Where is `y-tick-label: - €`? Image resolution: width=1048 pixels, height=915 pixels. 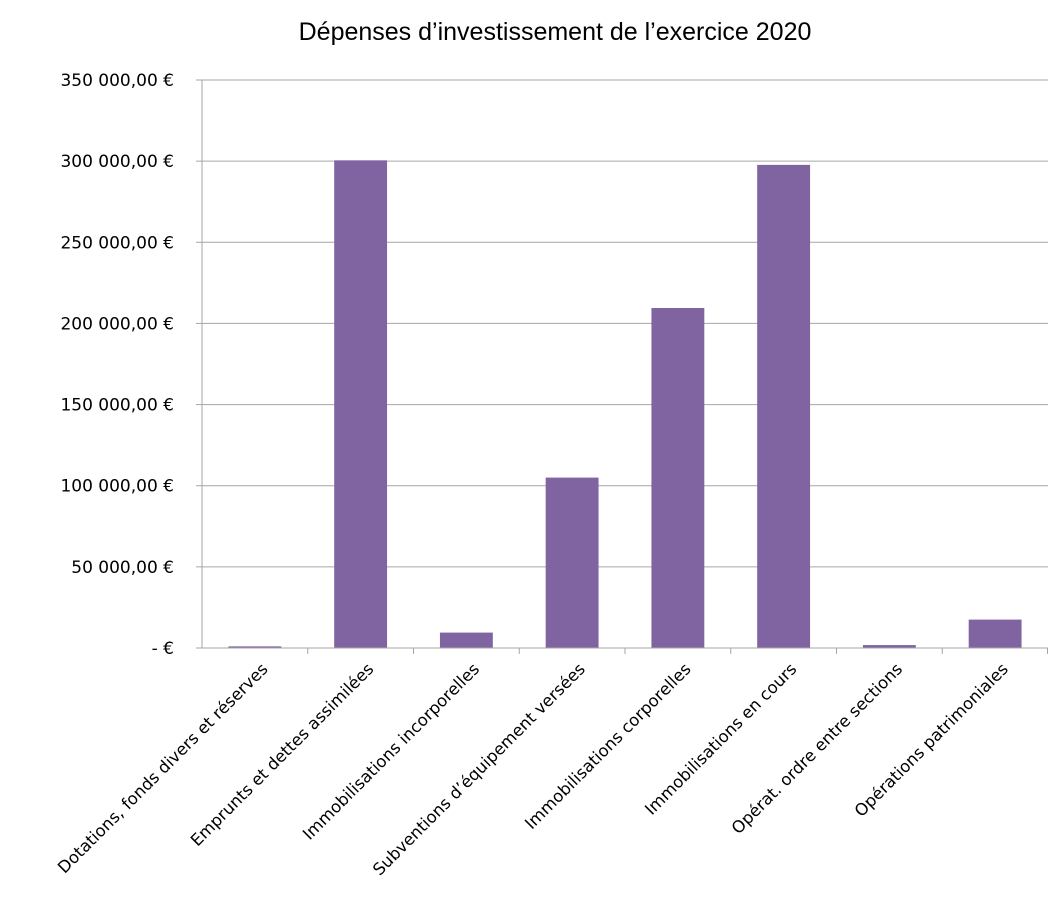 y-tick-label: - € is located at coordinates (163, 649).